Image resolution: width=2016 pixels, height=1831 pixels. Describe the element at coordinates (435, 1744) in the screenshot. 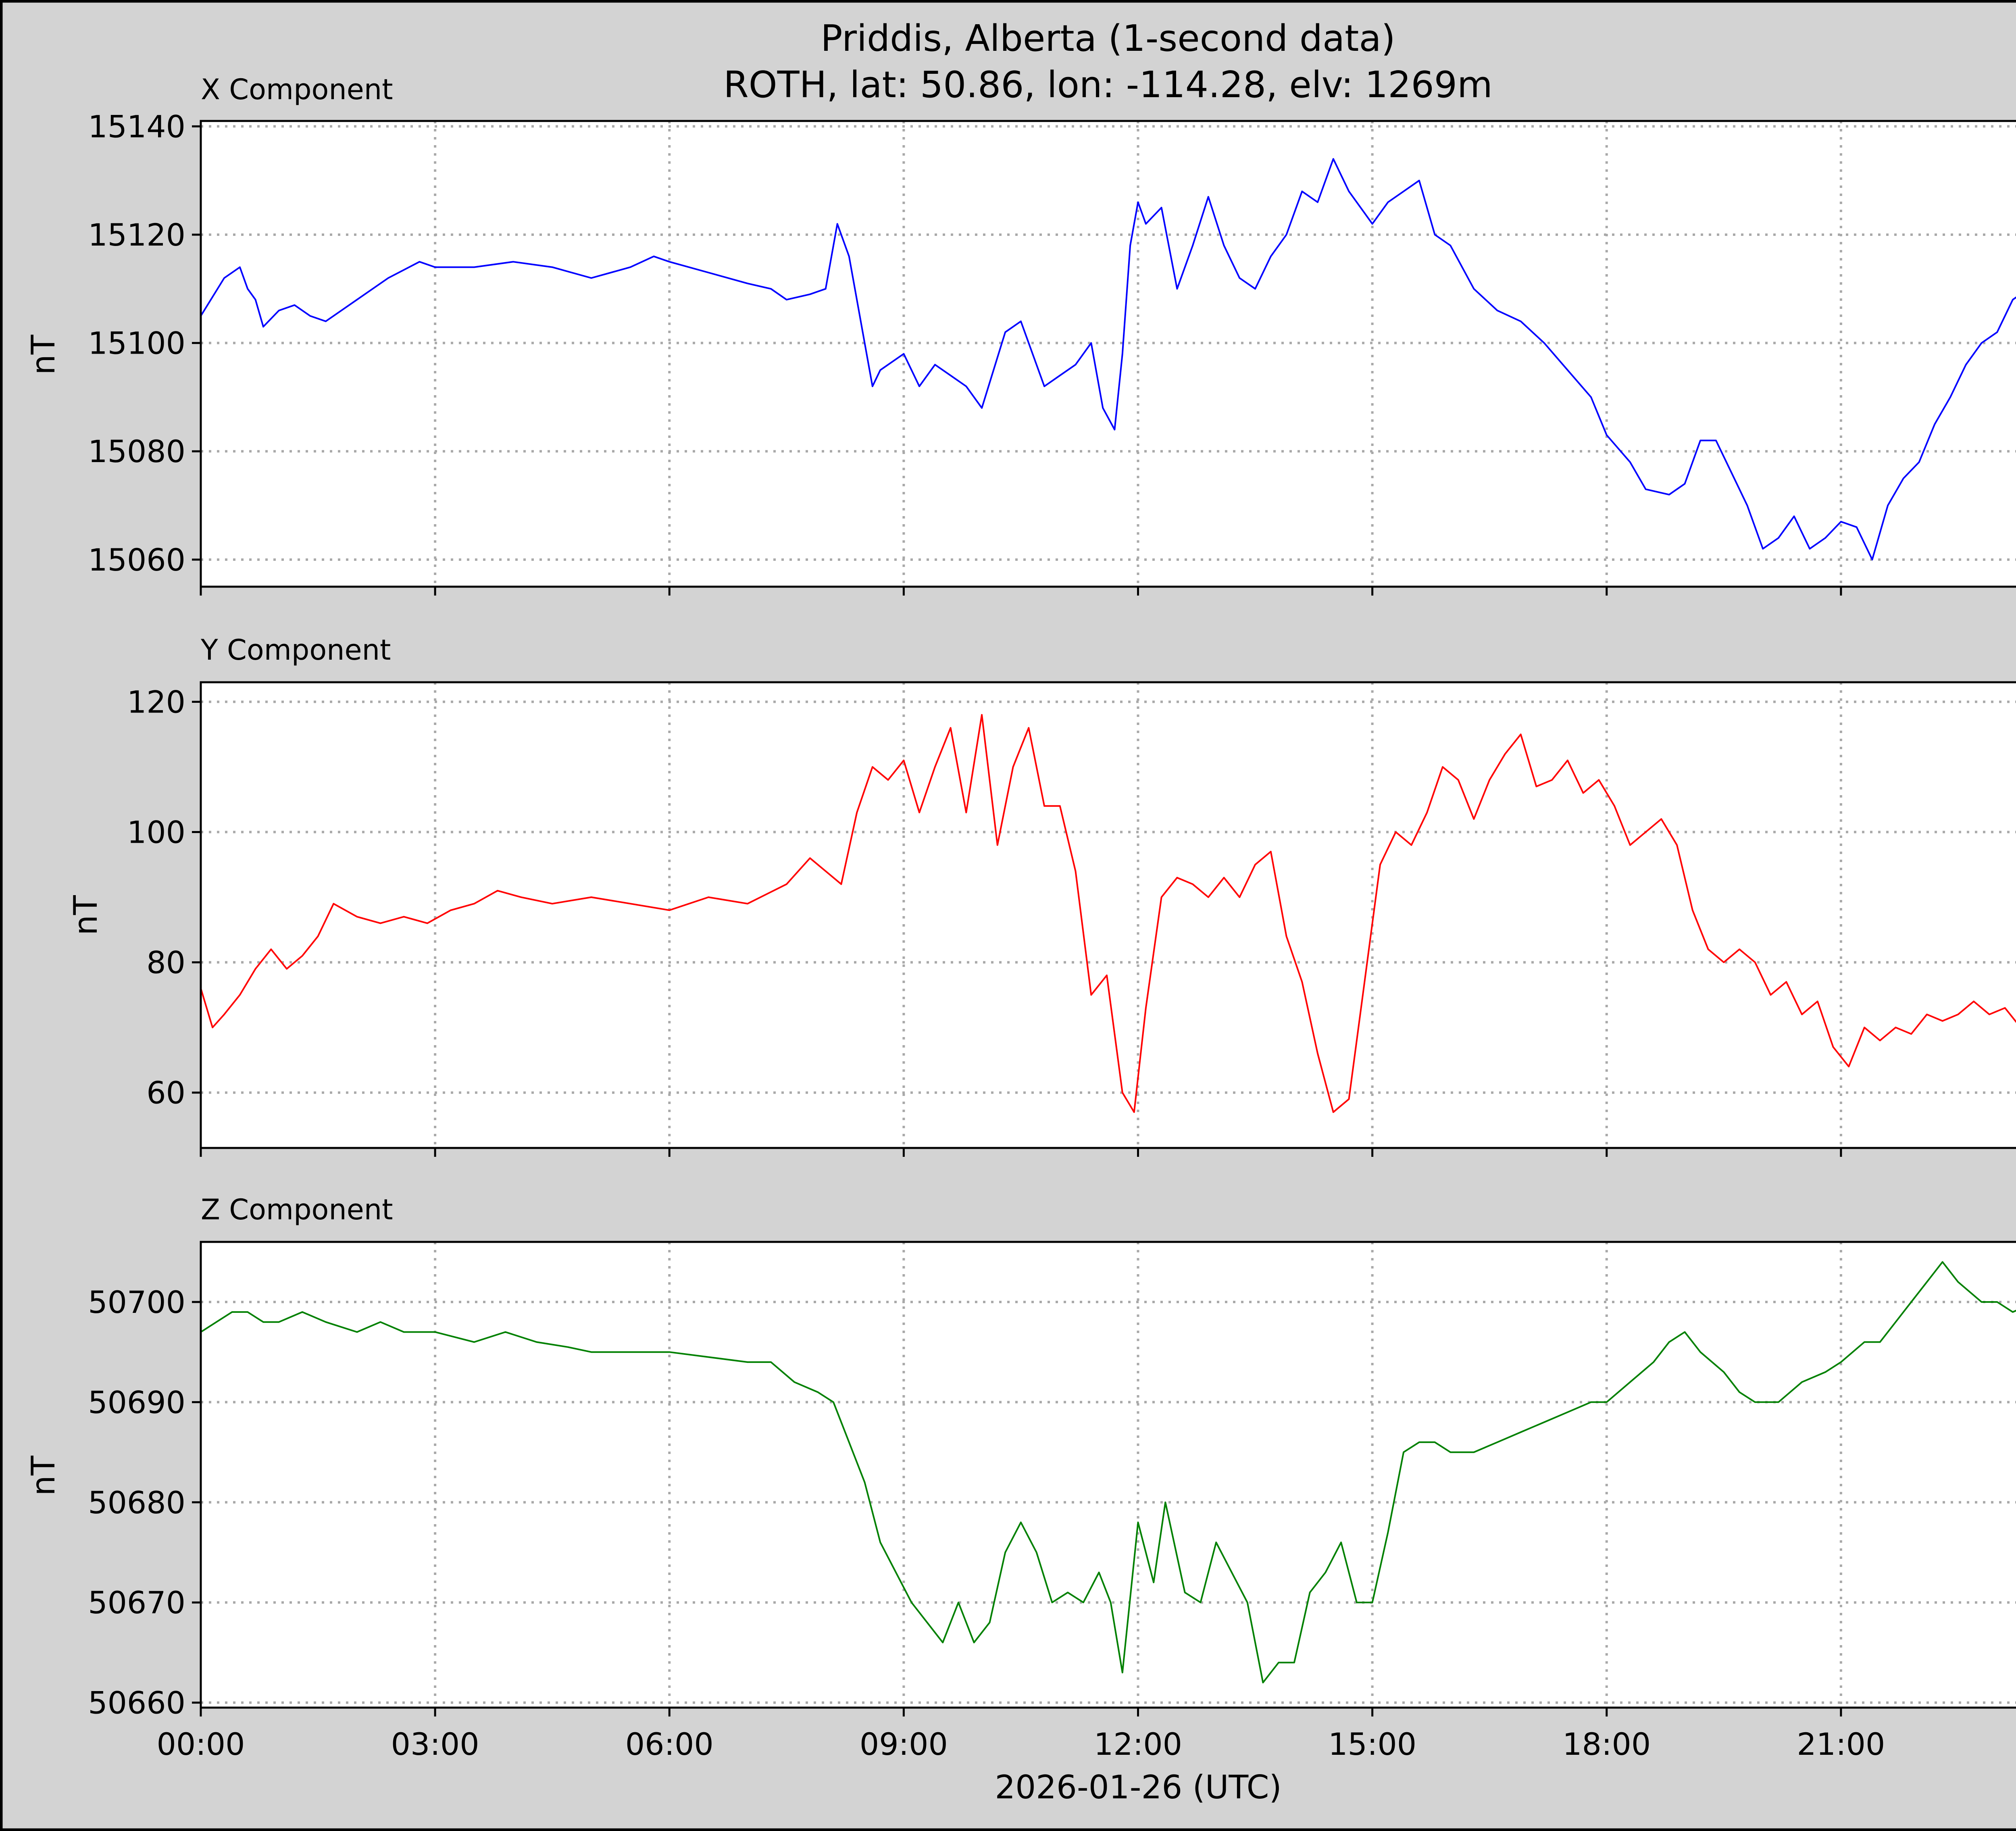

I see `xtick-label: 03:00` at that location.